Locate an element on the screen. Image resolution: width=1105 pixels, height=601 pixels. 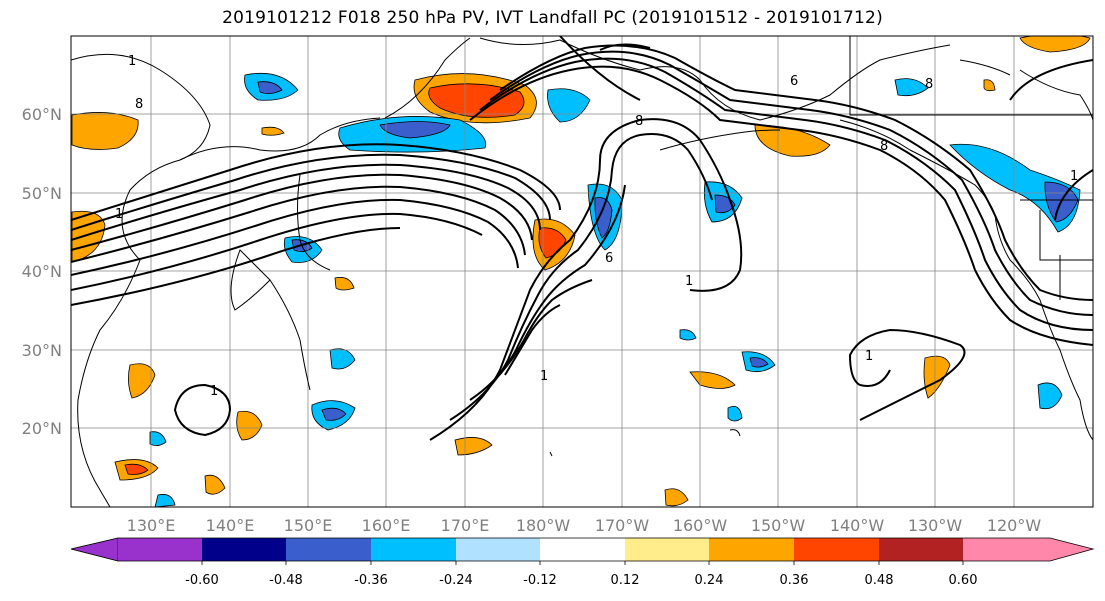
lon-label: 120°W is located at coordinates (1014, 525).